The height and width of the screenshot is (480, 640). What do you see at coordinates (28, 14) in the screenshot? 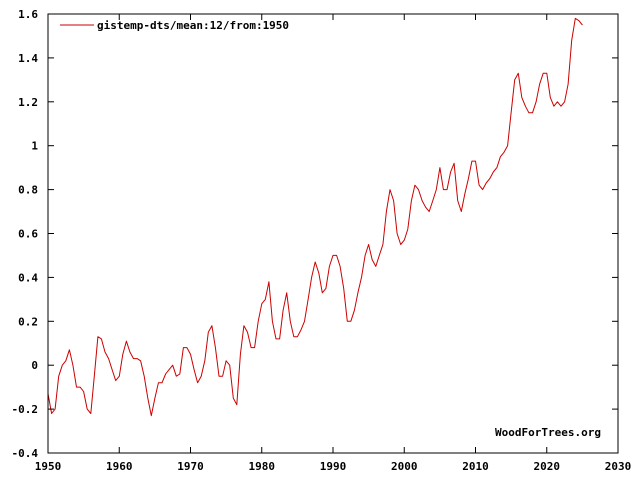
I see `y-tick-label: 1.6` at bounding box center [28, 14].